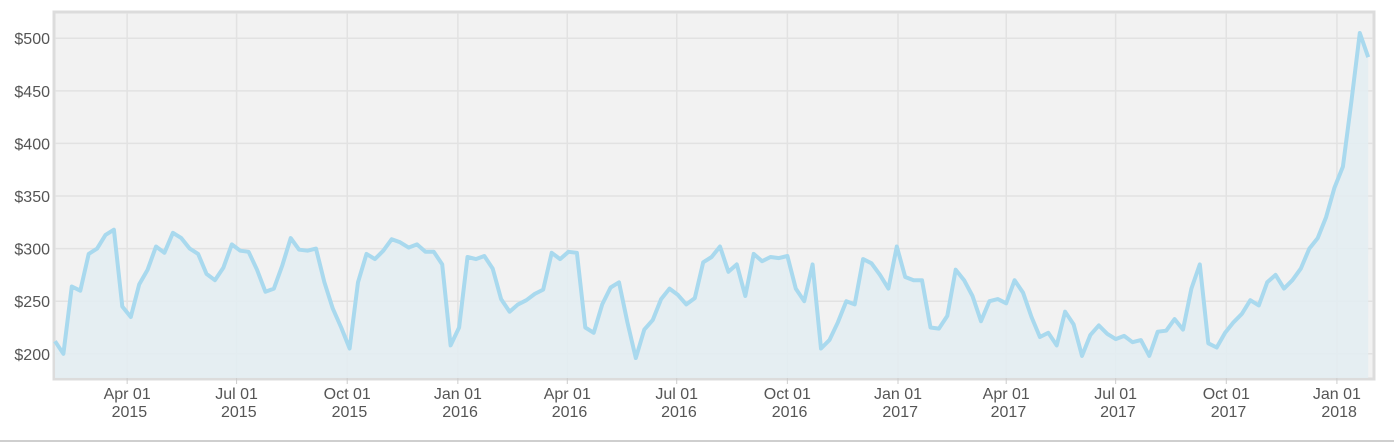 This screenshot has width=1394, height=444. I want to click on x-tick-label: Apr 01 2015, so click(127, 403).